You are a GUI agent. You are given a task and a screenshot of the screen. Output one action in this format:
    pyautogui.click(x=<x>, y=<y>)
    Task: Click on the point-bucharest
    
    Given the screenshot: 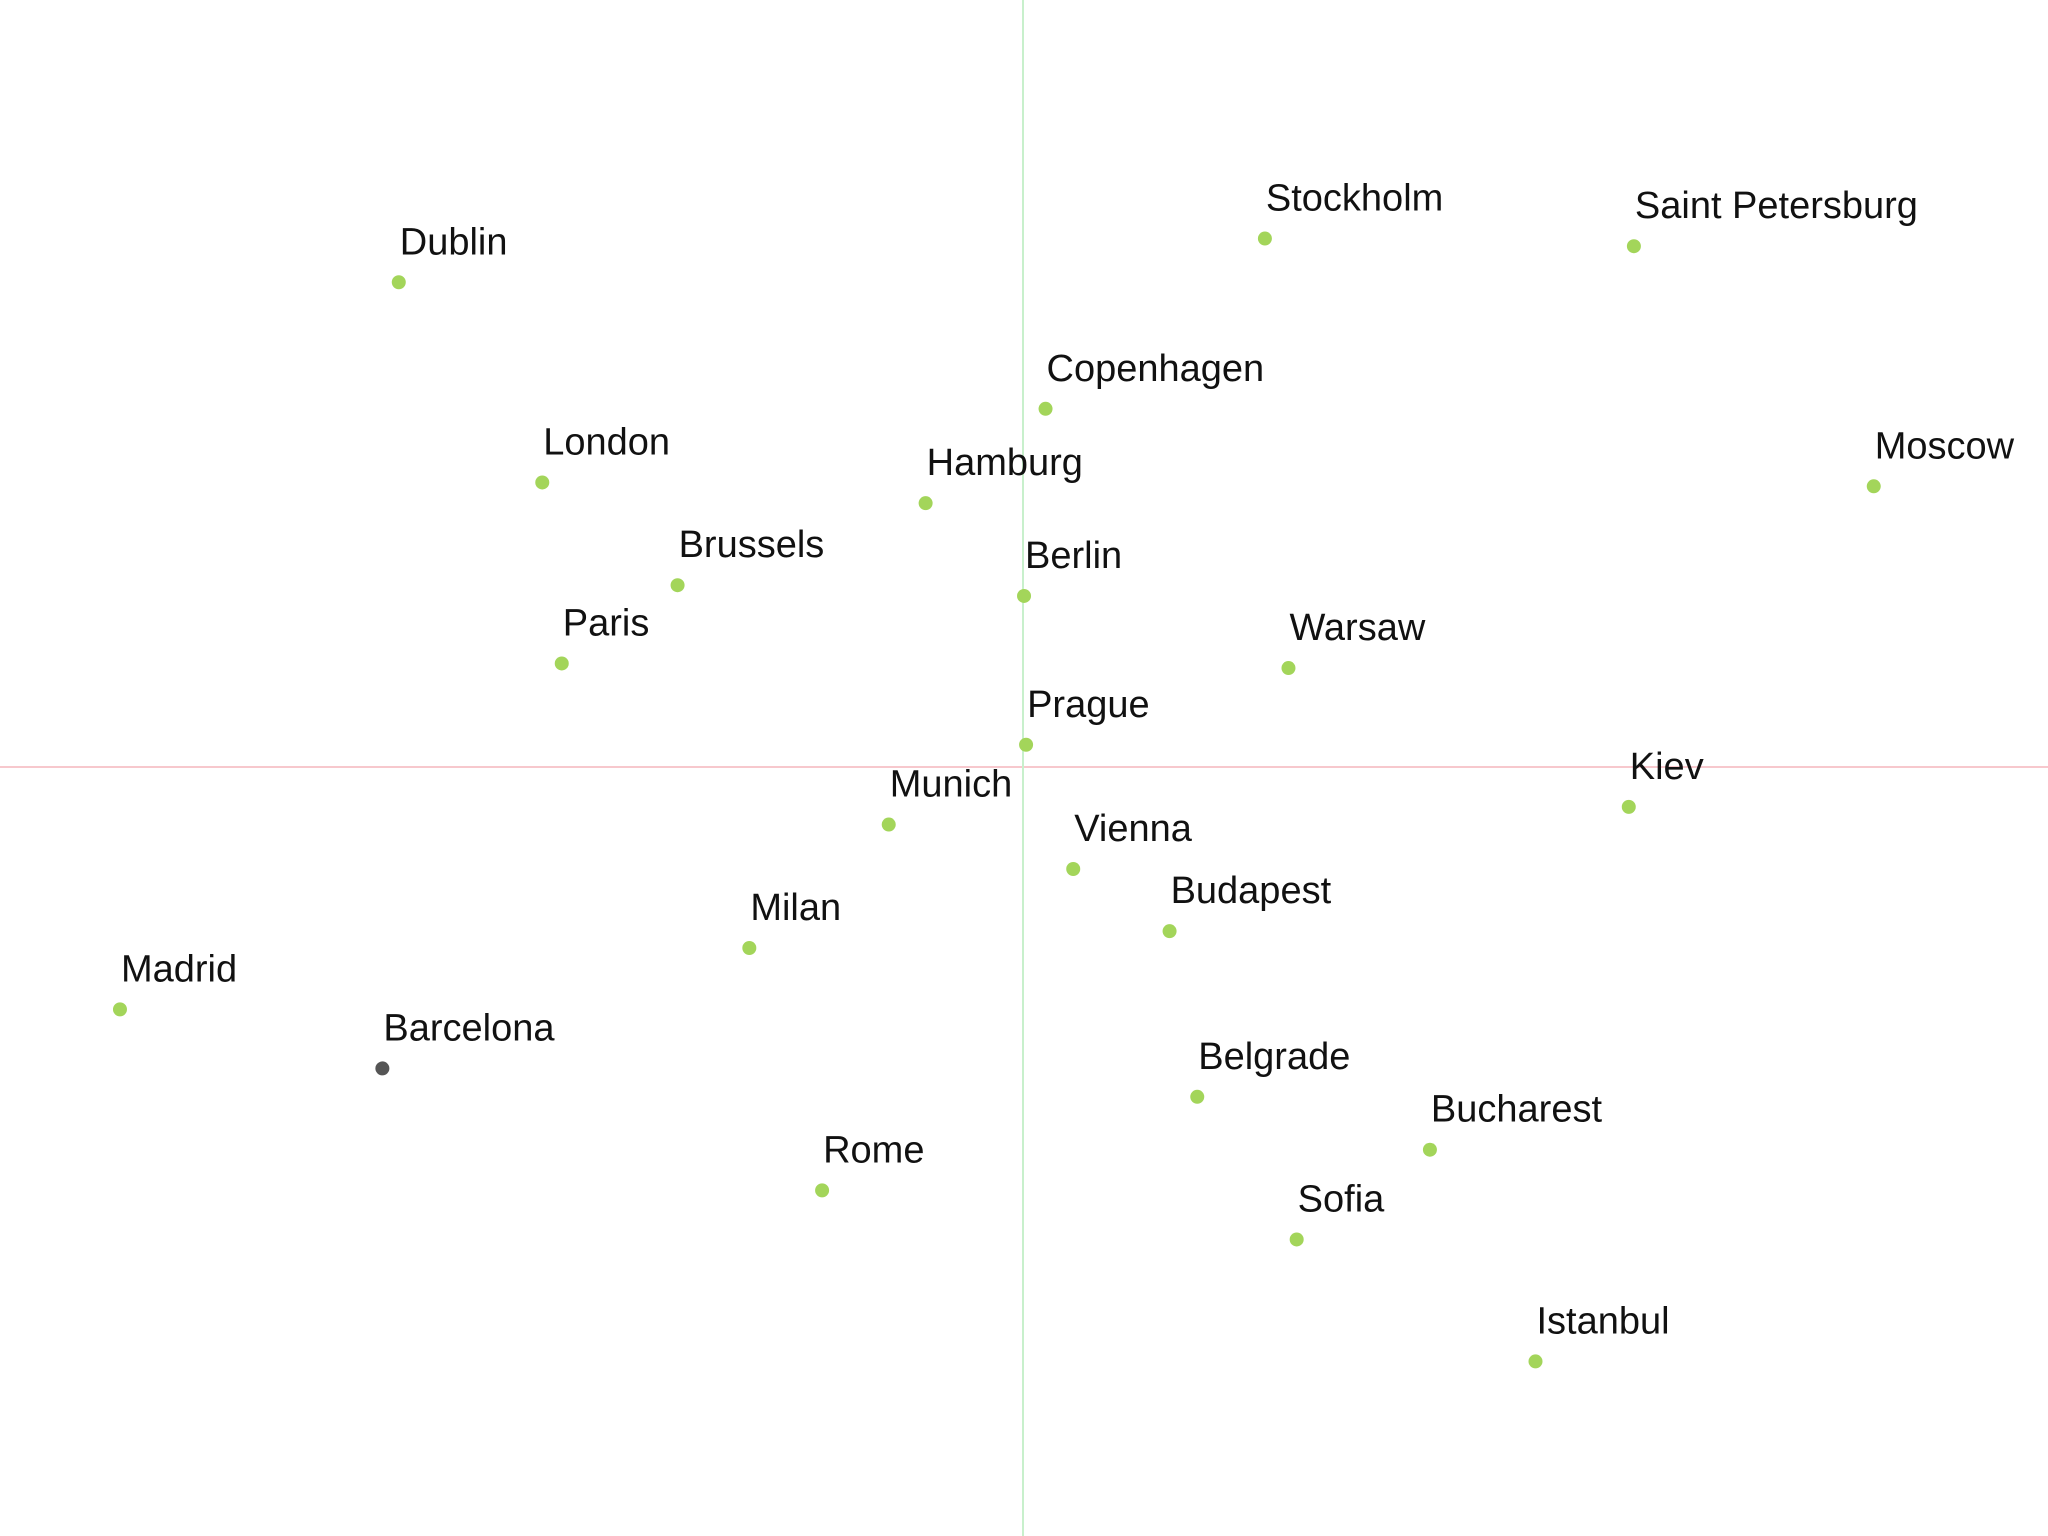 What is the action you would take?
    pyautogui.click(x=1429, y=1149)
    